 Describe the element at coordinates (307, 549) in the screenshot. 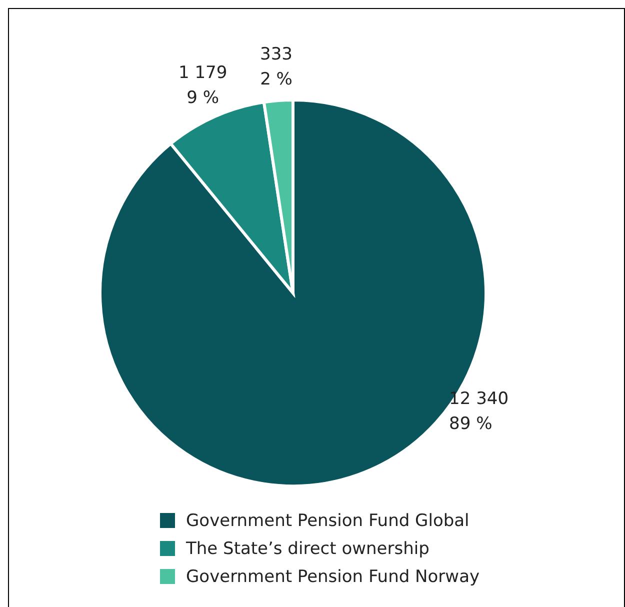

I see `legend-label: The State’s direct ownership` at that location.